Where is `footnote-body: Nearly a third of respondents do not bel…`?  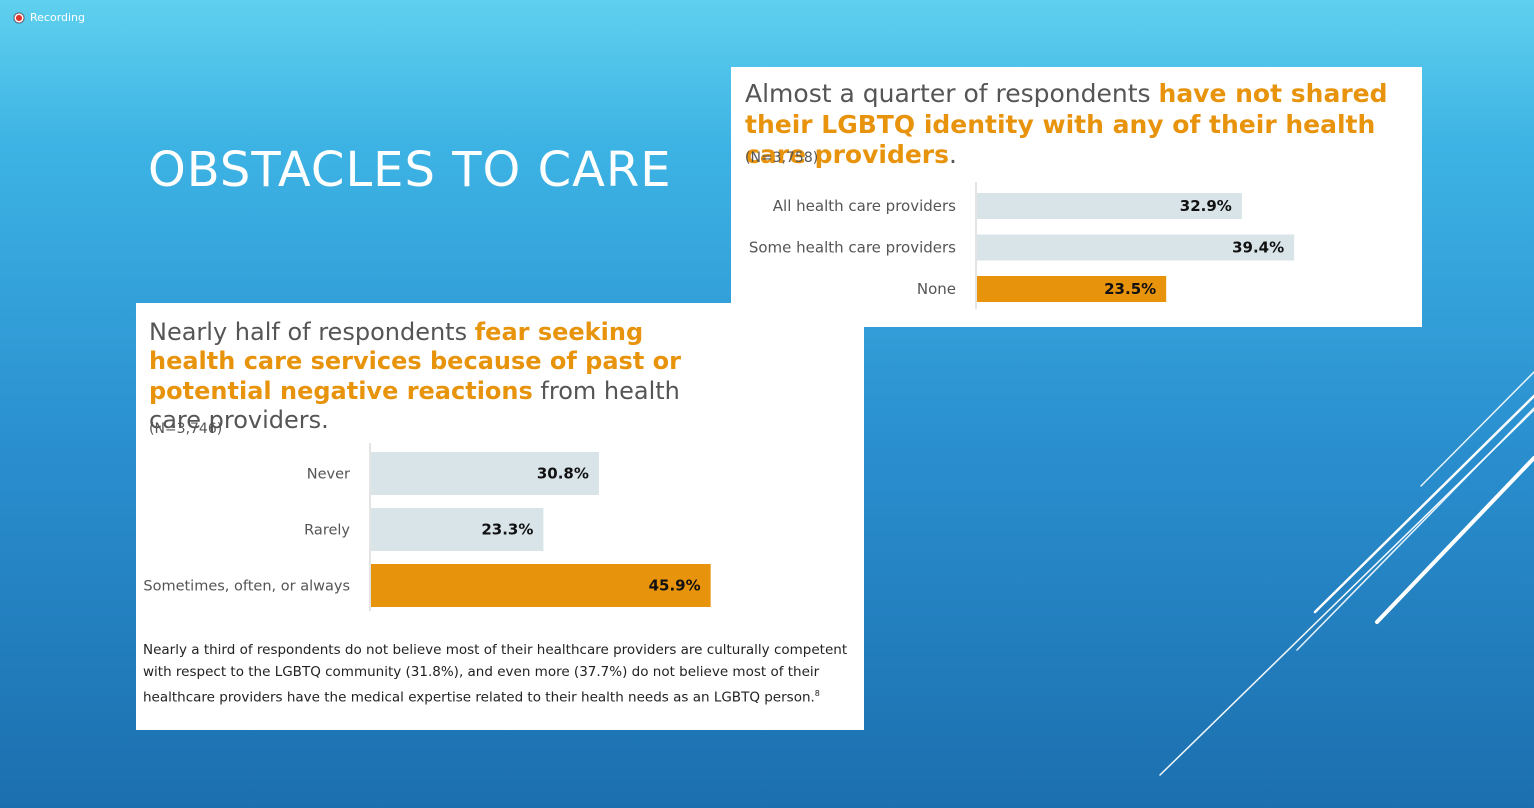
footnote-body: Nearly a third of respondents do not bel… is located at coordinates (495, 674).